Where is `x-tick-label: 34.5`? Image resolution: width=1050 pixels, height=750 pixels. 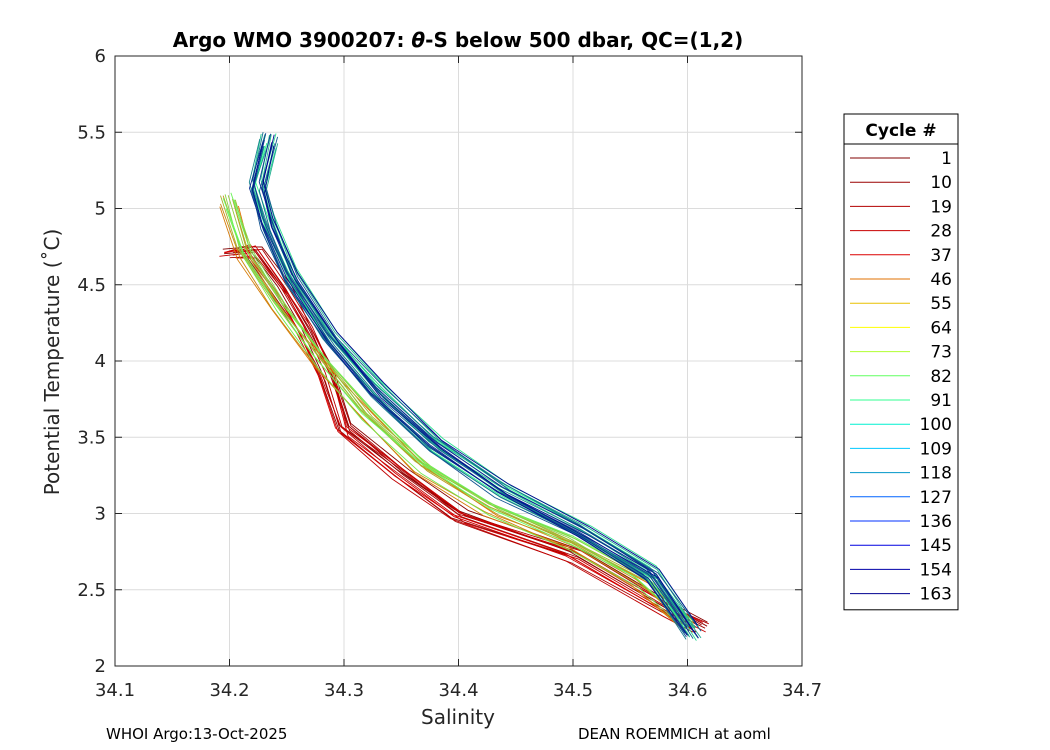 x-tick-label: 34.5 is located at coordinates (573, 690).